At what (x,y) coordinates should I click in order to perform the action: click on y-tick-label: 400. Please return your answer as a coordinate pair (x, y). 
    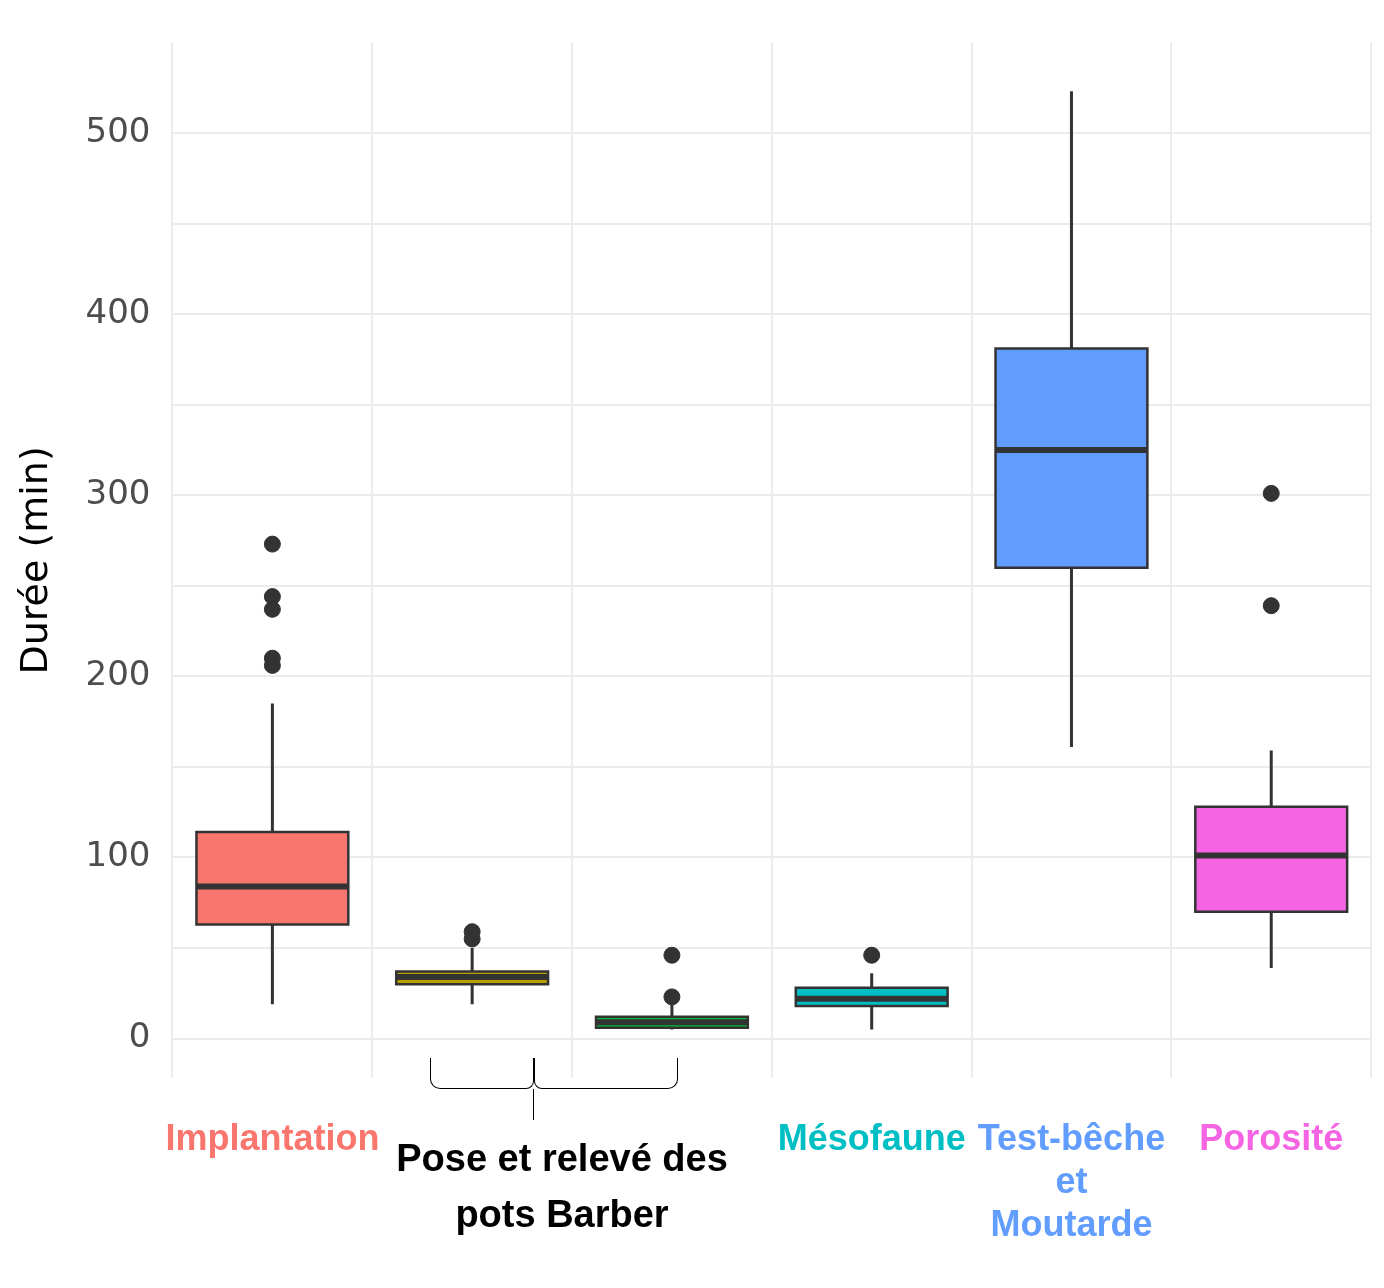
    Looking at the image, I should click on (118, 310).